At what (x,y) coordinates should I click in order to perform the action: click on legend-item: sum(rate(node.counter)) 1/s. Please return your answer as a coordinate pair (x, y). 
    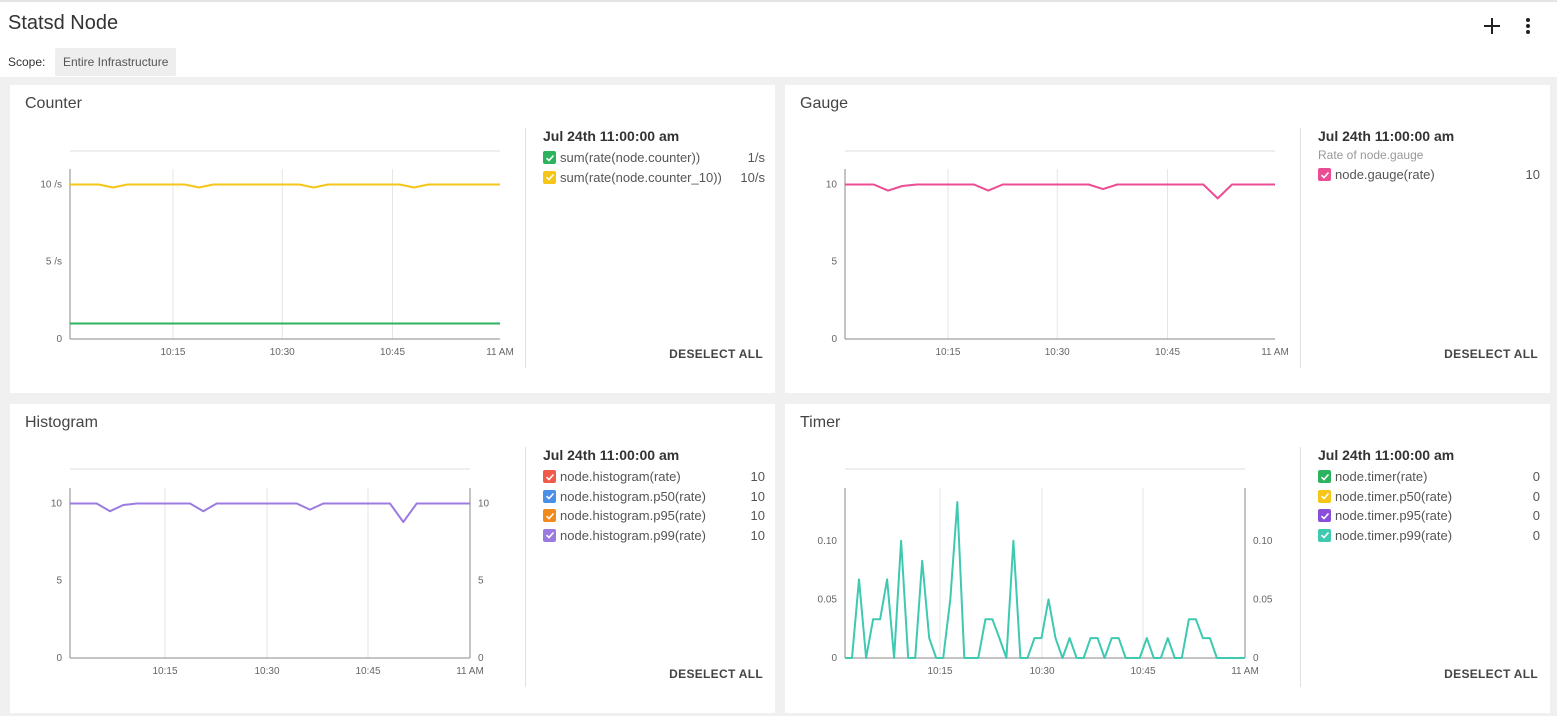
    Looking at the image, I should click on (654, 158).